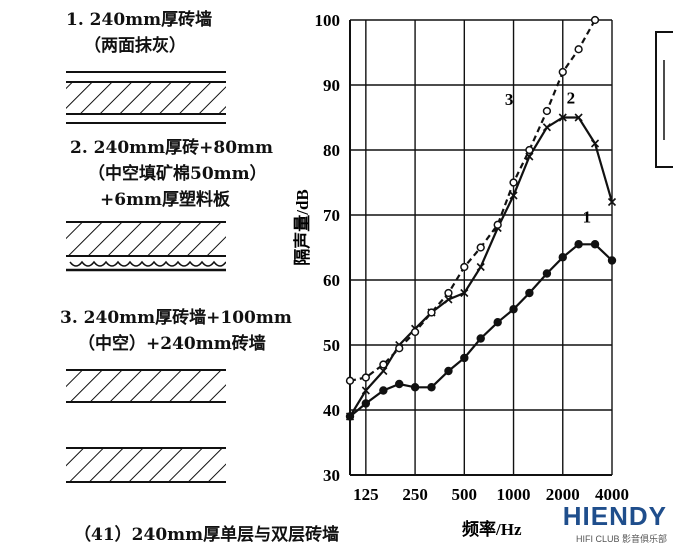  What do you see at coordinates (571, 98) in the screenshot?
I see `series-label-2: 2` at bounding box center [571, 98].